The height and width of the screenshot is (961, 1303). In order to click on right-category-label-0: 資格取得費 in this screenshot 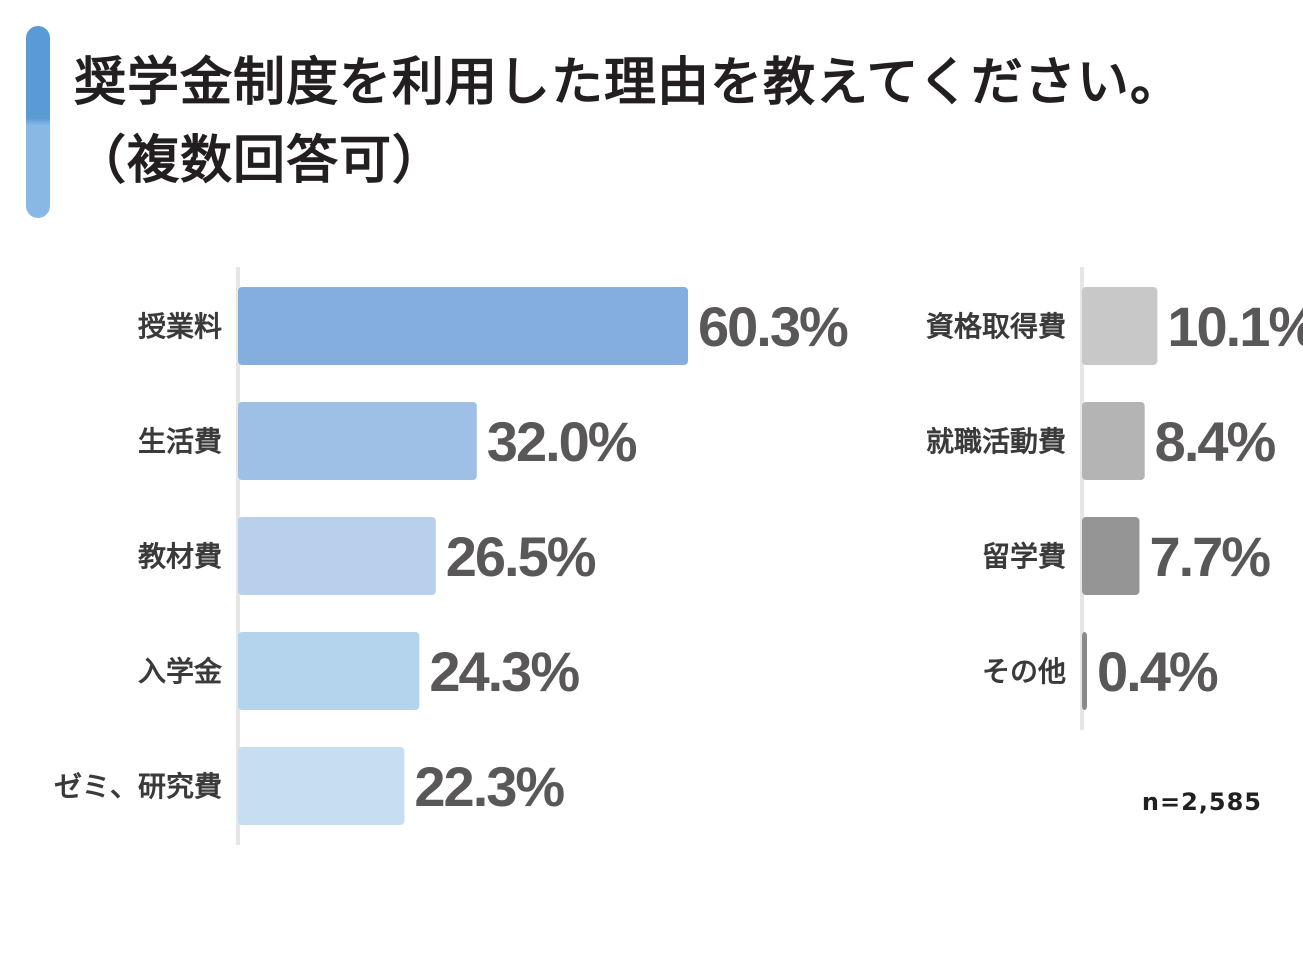, I will do `click(996, 326)`.